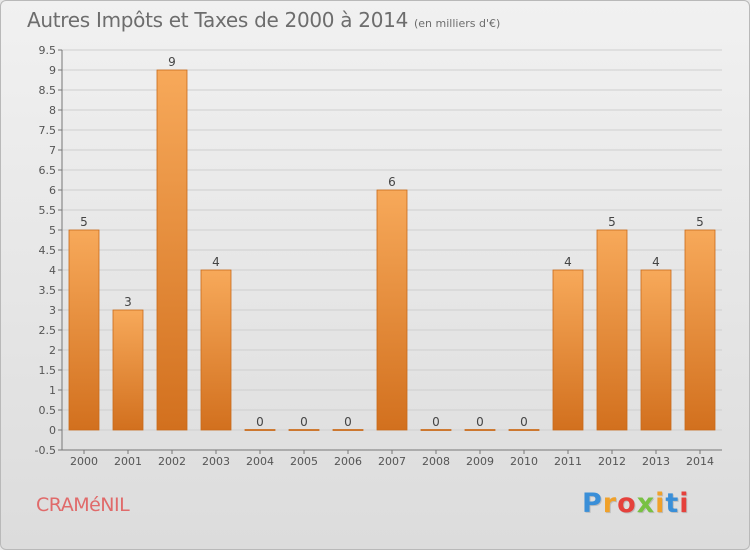 This screenshot has width=750, height=550. Describe the element at coordinates (392, 182) in the screenshot. I see `data-label: 6` at that location.